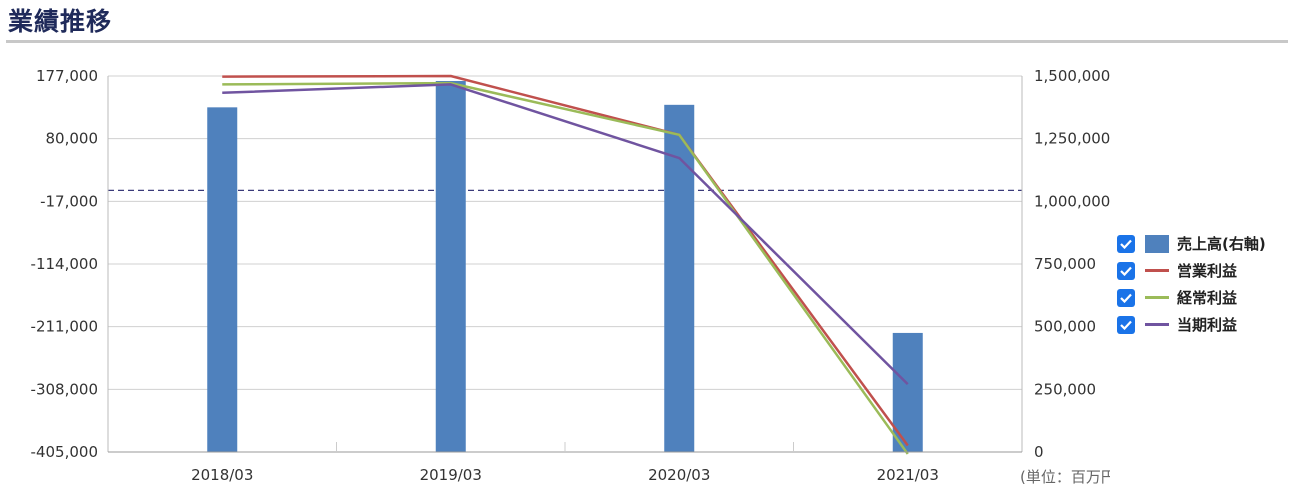  I want to click on y-left-tick-label: 80,000, so click(72, 139).